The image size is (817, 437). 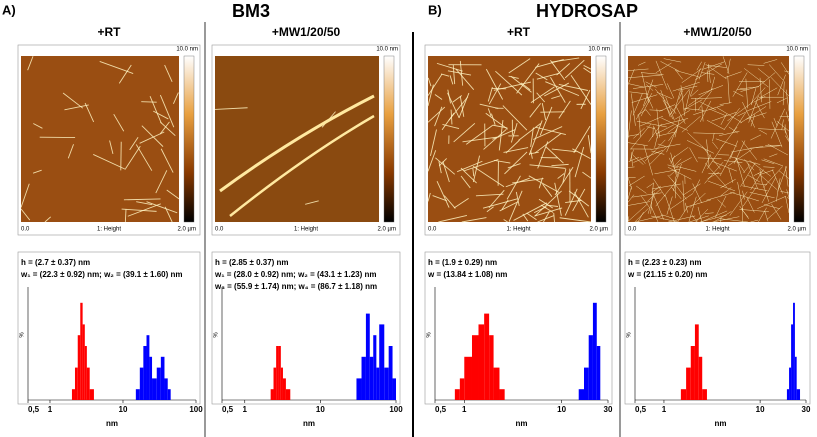 What do you see at coordinates (462, 262) in the screenshot?
I see `annotation: h = (1.9 ± 0.29) nm` at bounding box center [462, 262].